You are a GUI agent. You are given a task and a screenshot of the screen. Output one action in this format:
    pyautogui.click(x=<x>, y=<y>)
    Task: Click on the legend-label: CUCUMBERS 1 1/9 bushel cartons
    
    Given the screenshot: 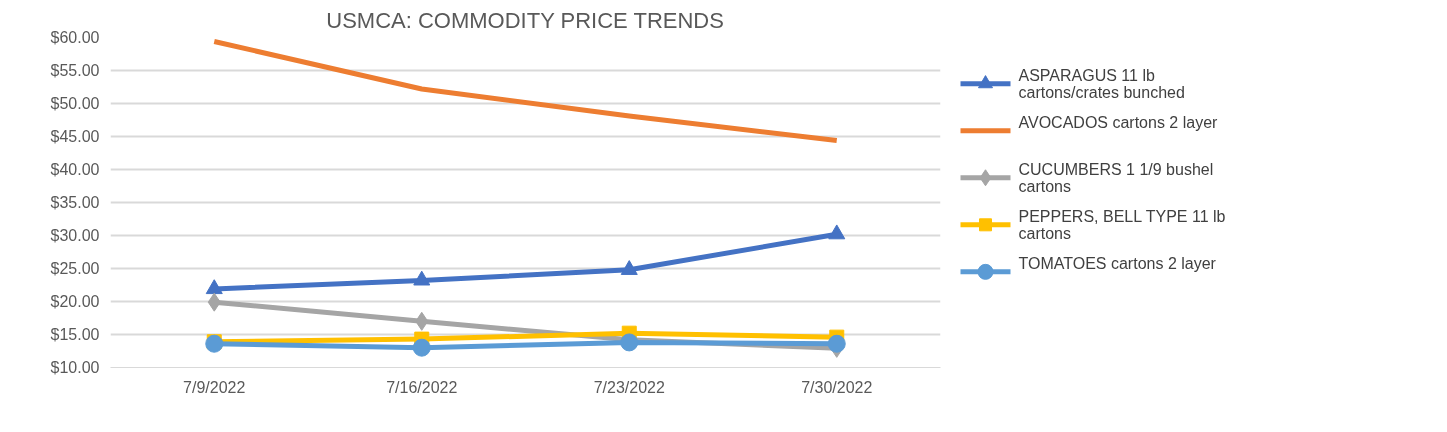 What is the action you would take?
    pyautogui.click(x=1116, y=177)
    